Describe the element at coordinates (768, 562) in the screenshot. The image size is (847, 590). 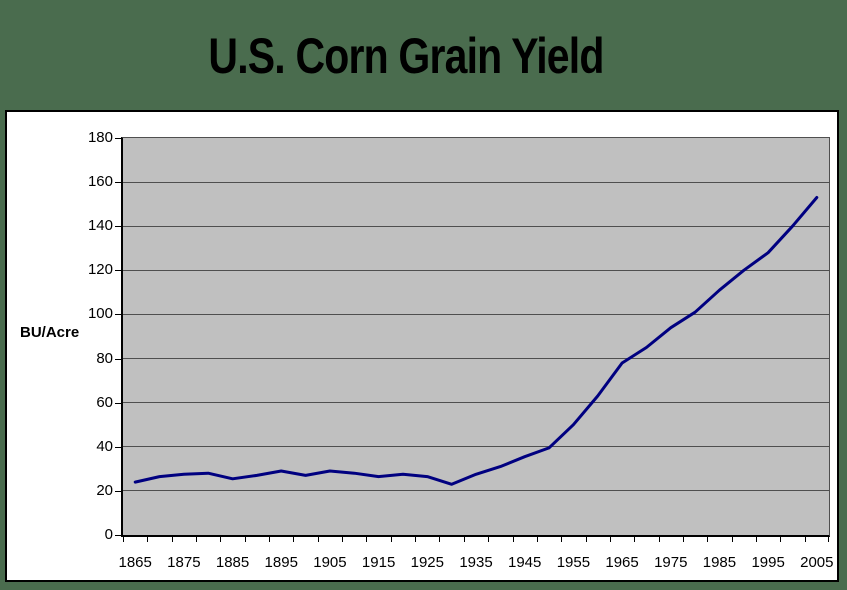
I see `x-axis-tick-label: 1995` at that location.